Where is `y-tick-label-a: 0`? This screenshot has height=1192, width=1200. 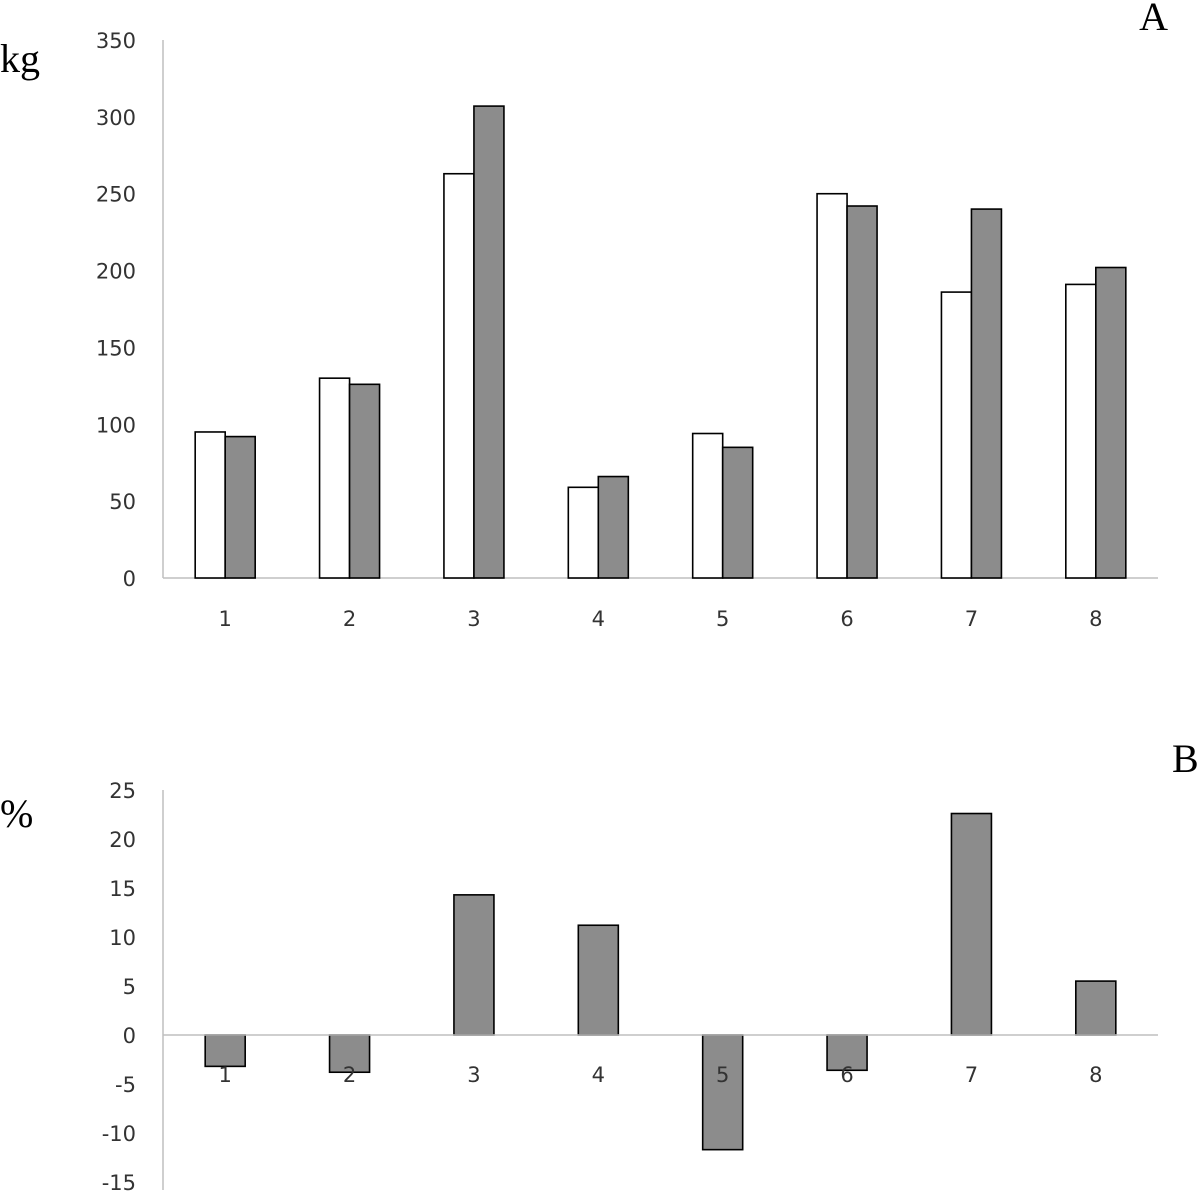
y-tick-label-a: 0 is located at coordinates (129, 579).